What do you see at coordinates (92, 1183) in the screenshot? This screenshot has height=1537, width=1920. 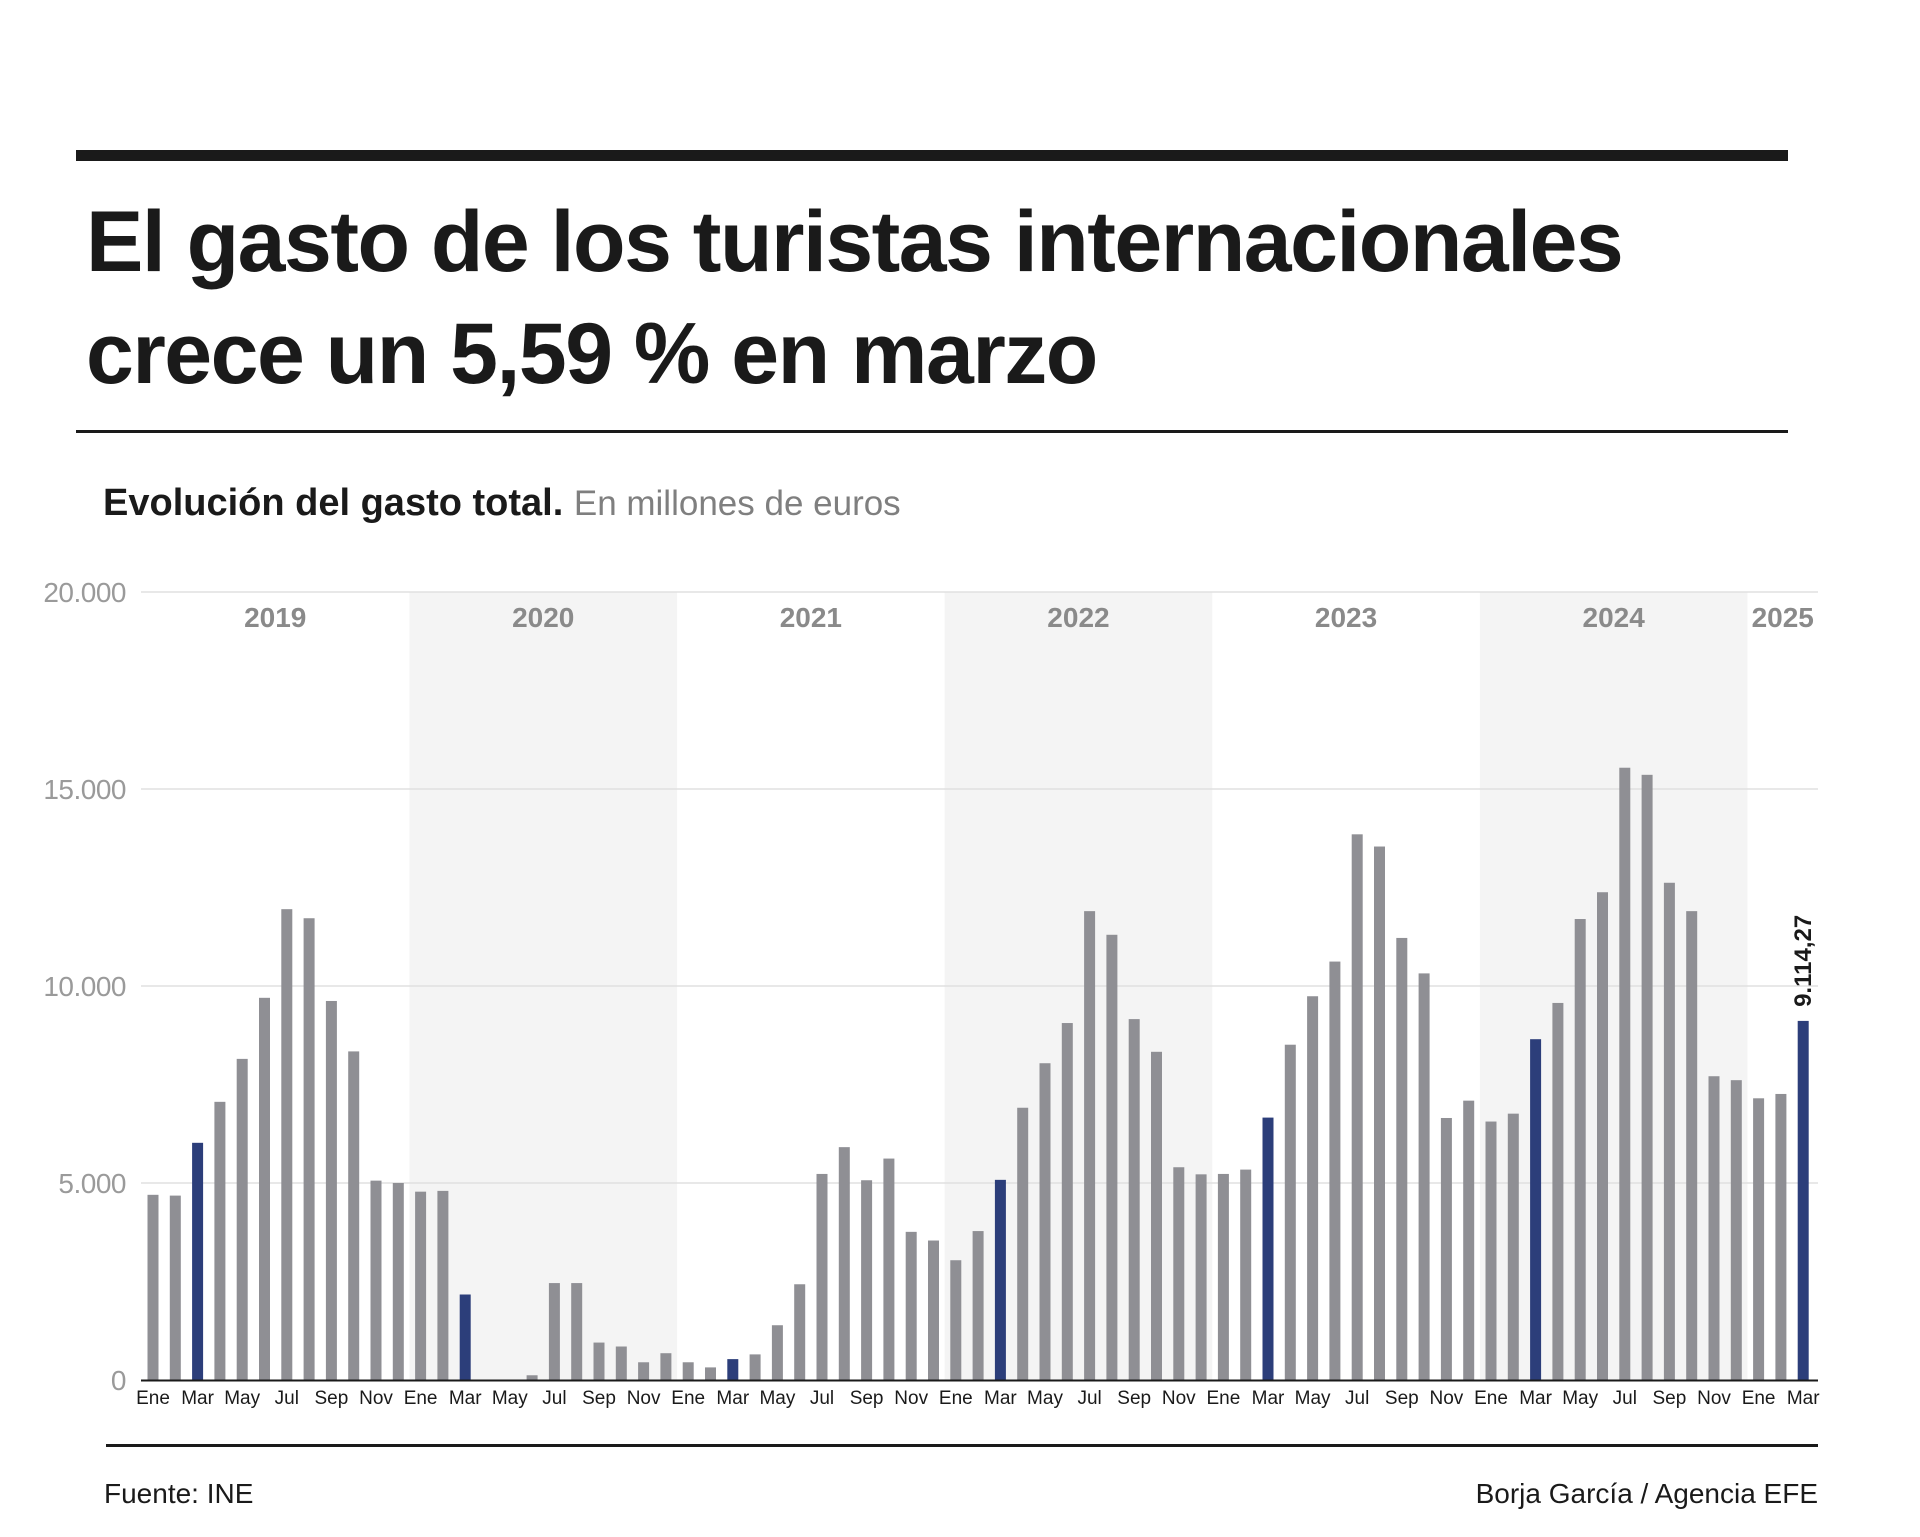 I see `y-tick-label: 5.000` at bounding box center [92, 1183].